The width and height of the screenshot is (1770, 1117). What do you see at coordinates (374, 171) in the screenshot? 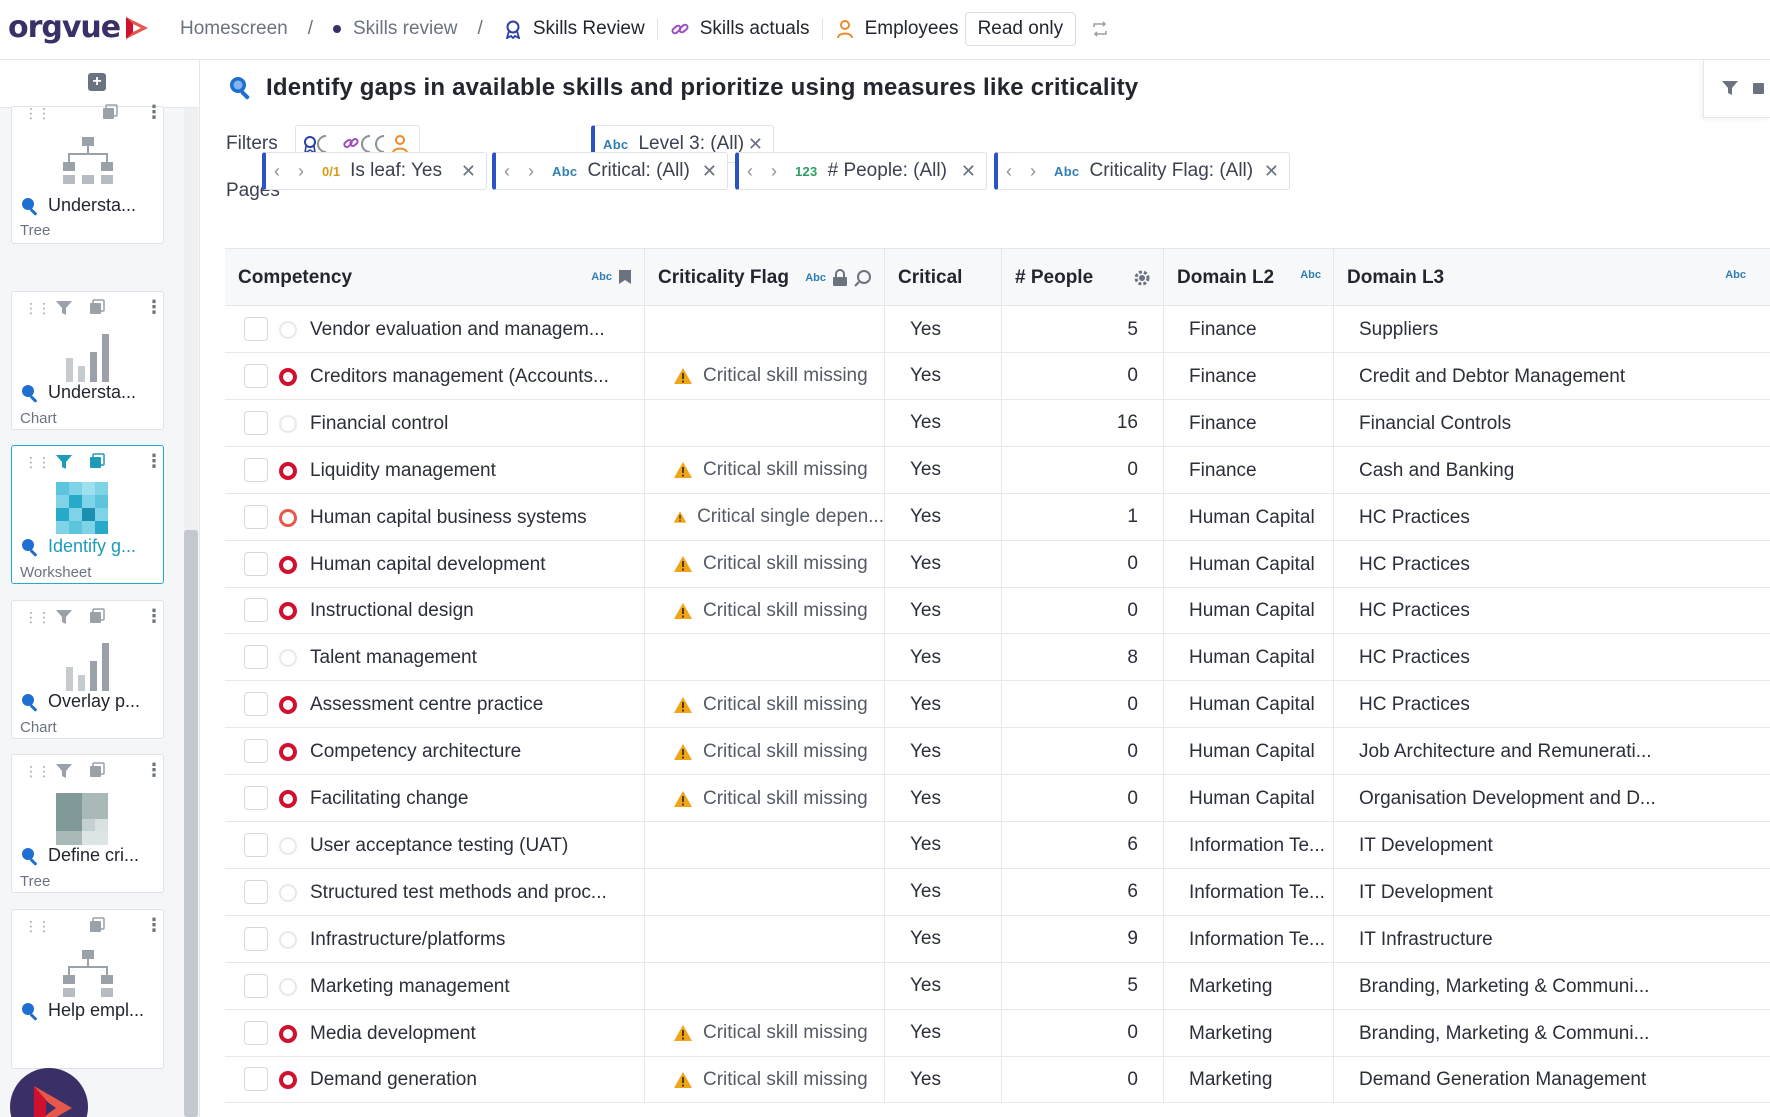
I see `is-leaf-page-chip: ‹ › 0/1 Is leaf: Yes ✕` at bounding box center [374, 171].